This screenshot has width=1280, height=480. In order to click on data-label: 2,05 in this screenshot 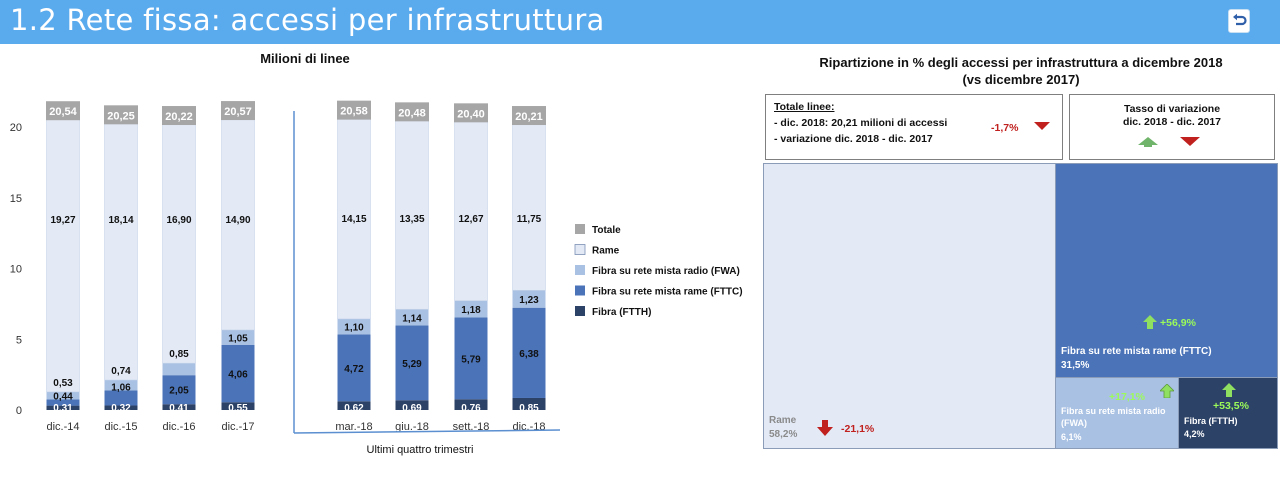, I will do `click(179, 391)`.